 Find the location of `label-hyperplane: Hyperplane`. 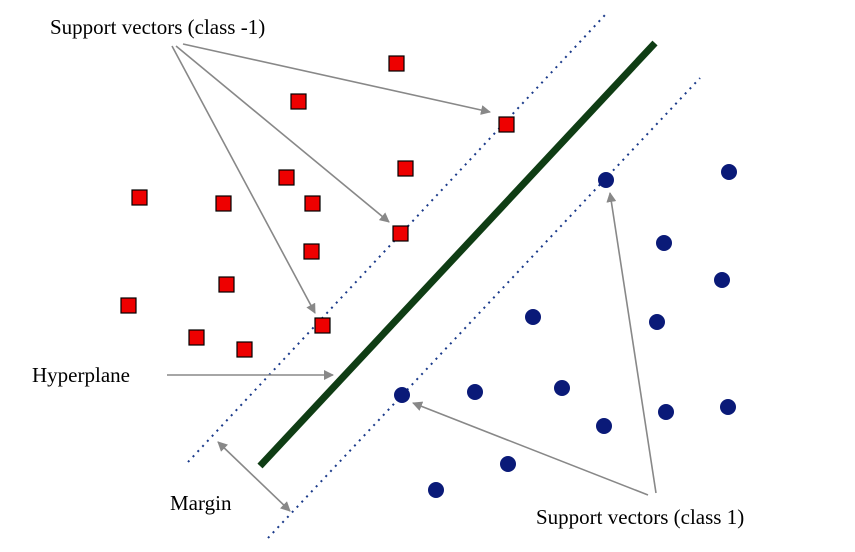

label-hyperplane: Hyperplane is located at coordinates (81, 375).